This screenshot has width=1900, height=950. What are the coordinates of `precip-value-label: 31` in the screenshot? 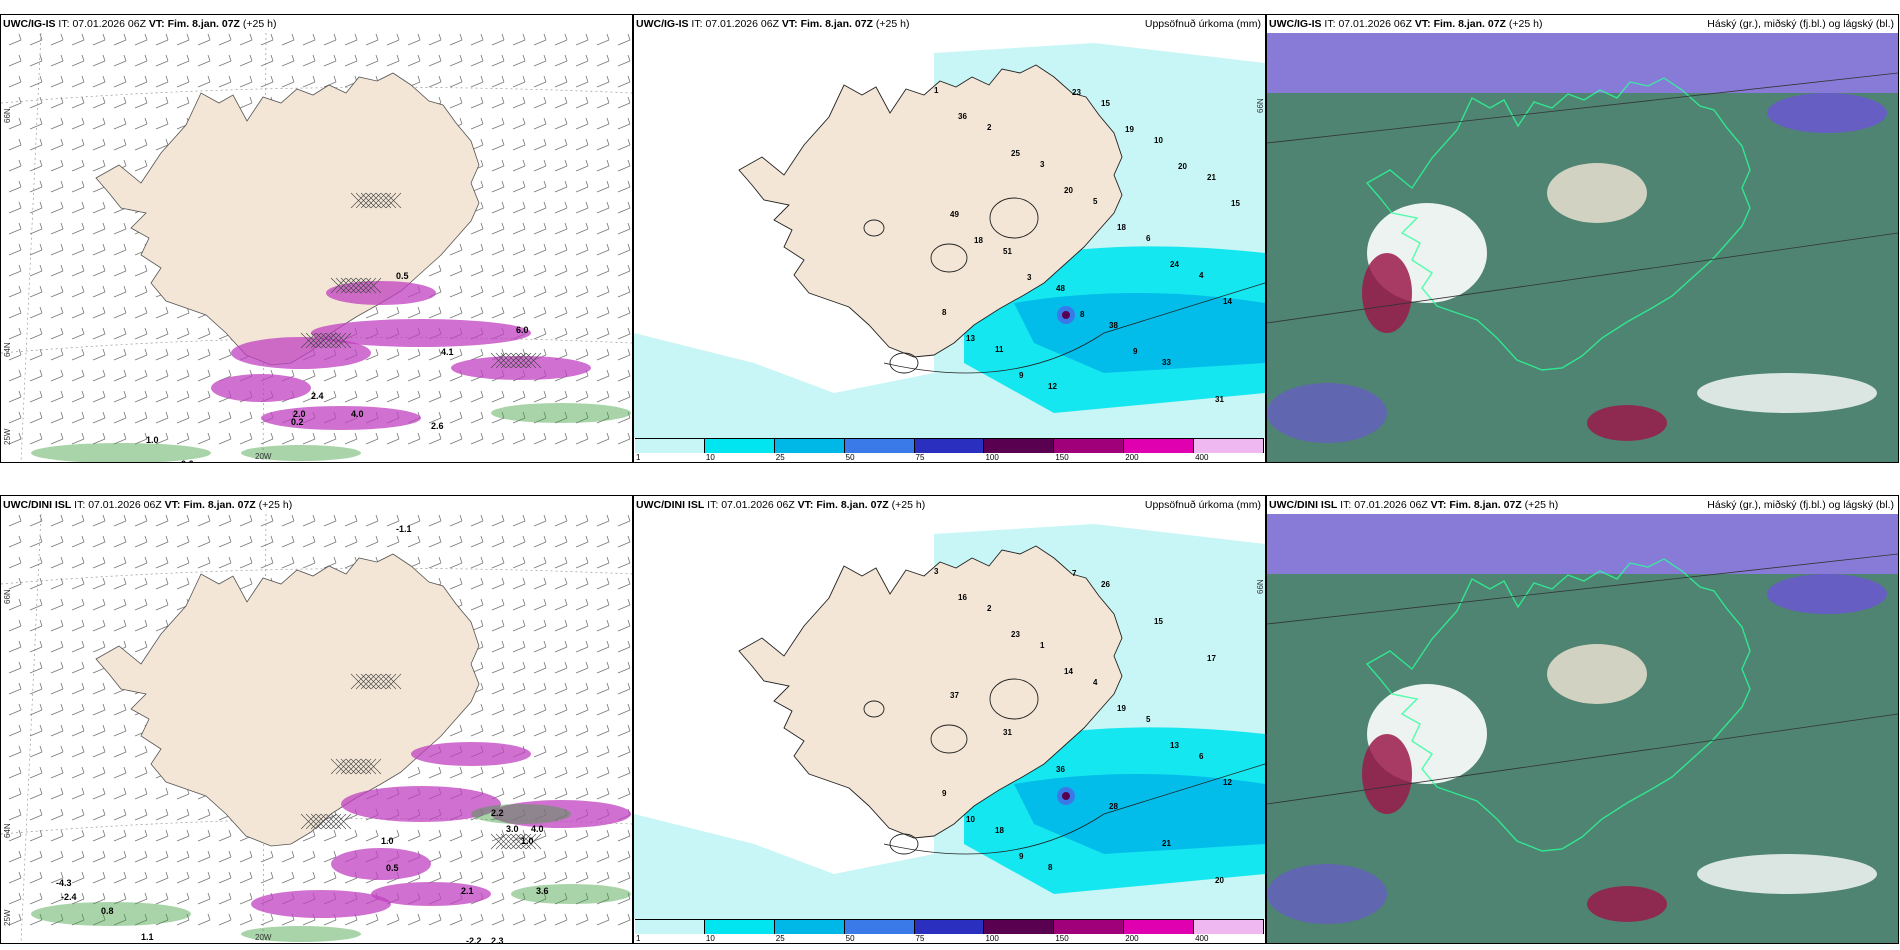 It's located at (1219, 399).